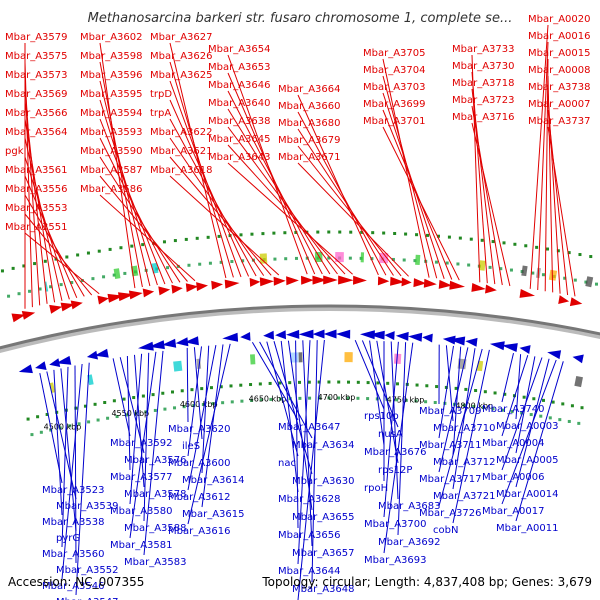 This screenshot has height=600, width=600. Describe the element at coordinates (409, 542) in the screenshot. I see `gene-label: Mbar_A3692` at that location.